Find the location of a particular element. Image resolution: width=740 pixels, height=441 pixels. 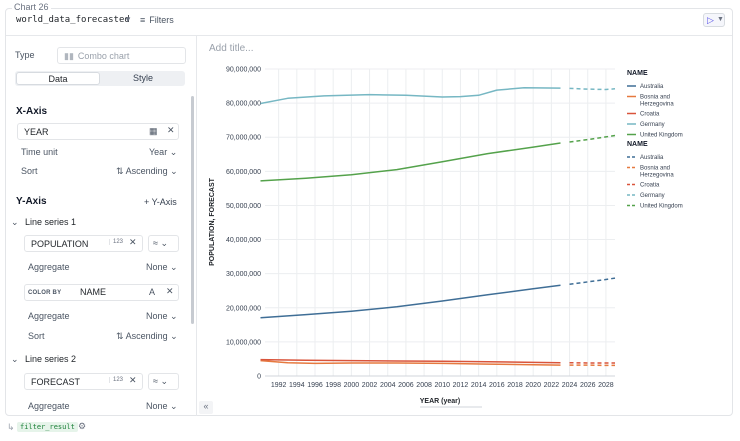

plus-icon: + is located at coordinates (147, 202).